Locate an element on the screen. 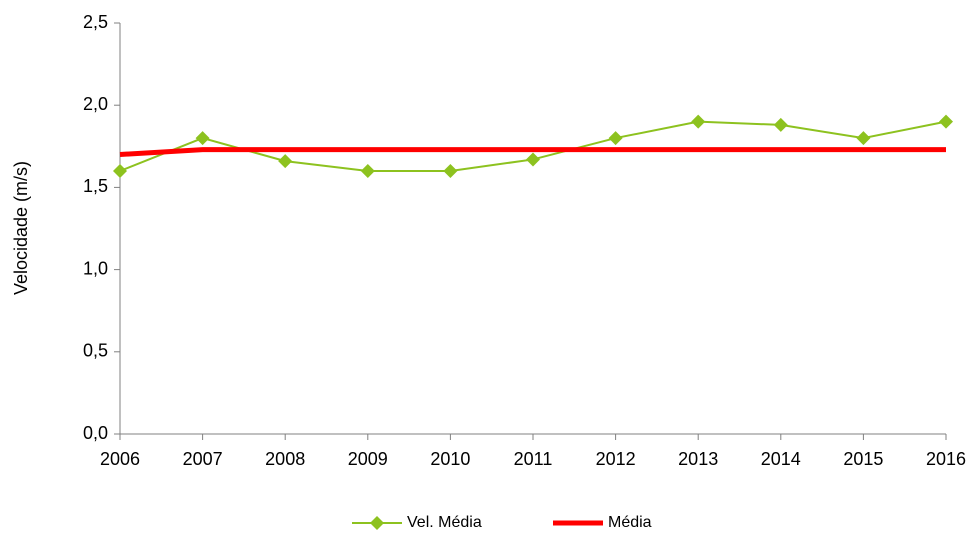 This screenshot has width=970, height=533. legend-label: Vel. Média is located at coordinates (444, 522).